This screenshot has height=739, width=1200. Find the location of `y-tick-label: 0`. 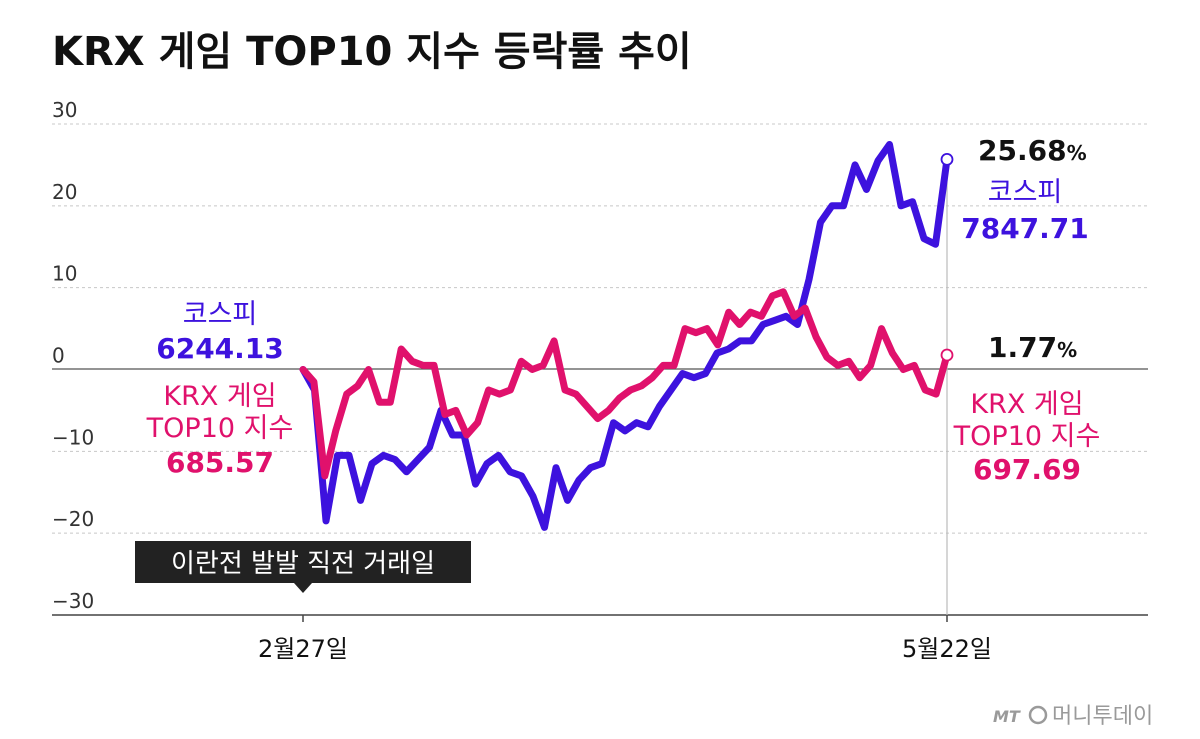

y-tick-label: 0 is located at coordinates (58, 356).